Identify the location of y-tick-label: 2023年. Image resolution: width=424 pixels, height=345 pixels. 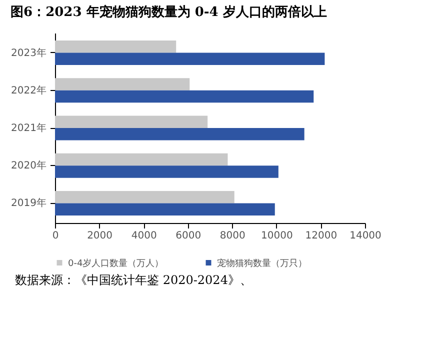
(28, 52).